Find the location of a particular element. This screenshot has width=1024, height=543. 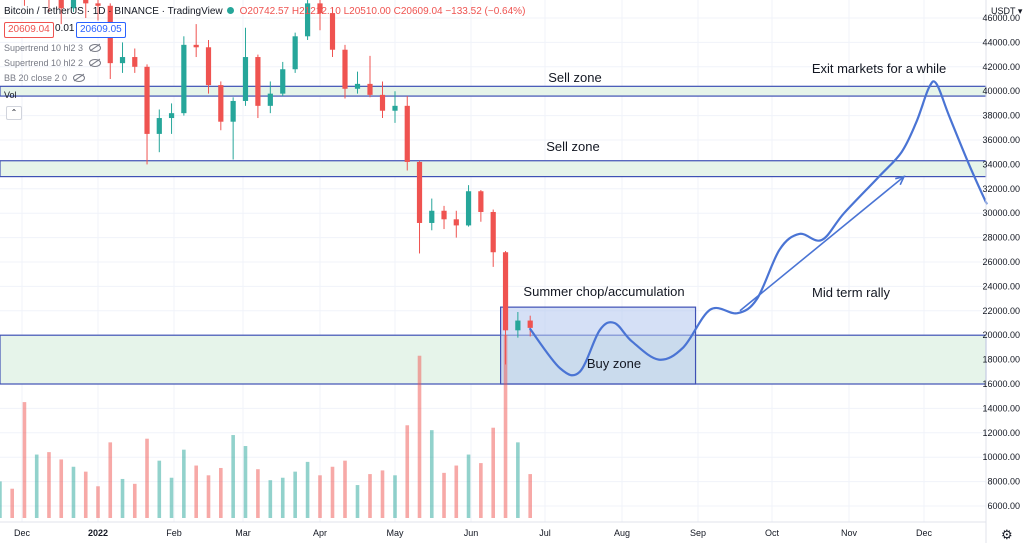

price-tick-label: 6000.00 is located at coordinates (1003, 506).